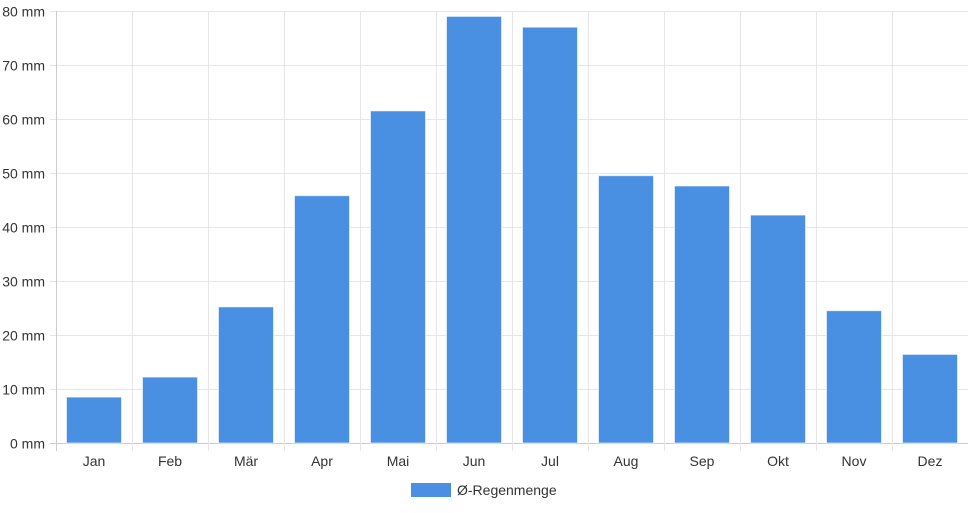 The image size is (968, 513). I want to click on x-tick-label: Mär, so click(246, 461).